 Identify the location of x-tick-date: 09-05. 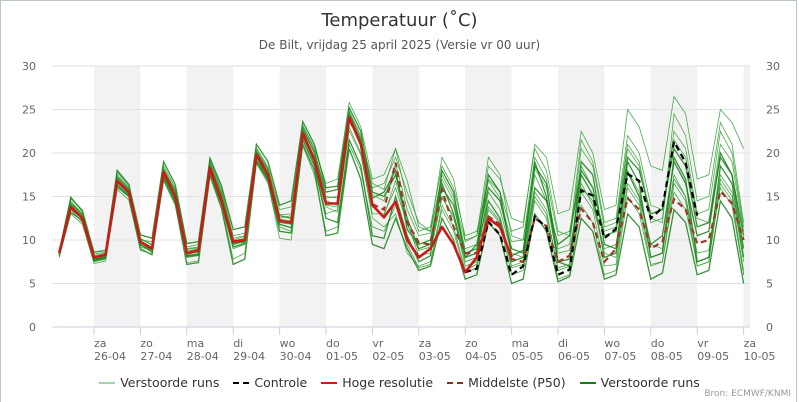
(713, 356).